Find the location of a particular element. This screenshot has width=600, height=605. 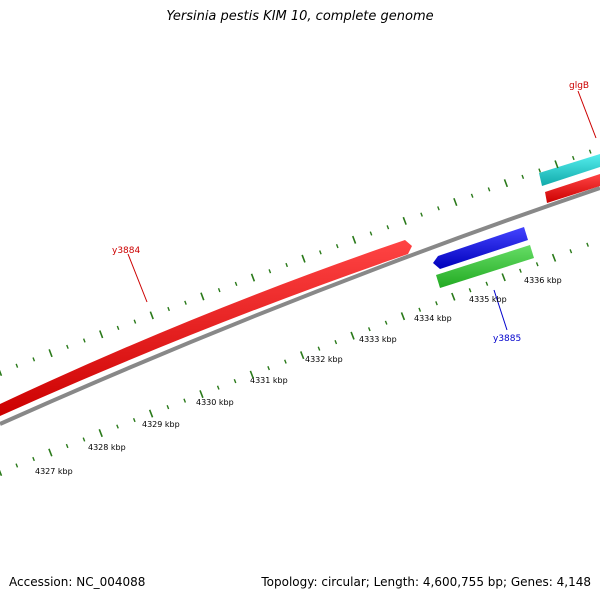

accession-label: Accession: NC_004088 is located at coordinates (77, 582).